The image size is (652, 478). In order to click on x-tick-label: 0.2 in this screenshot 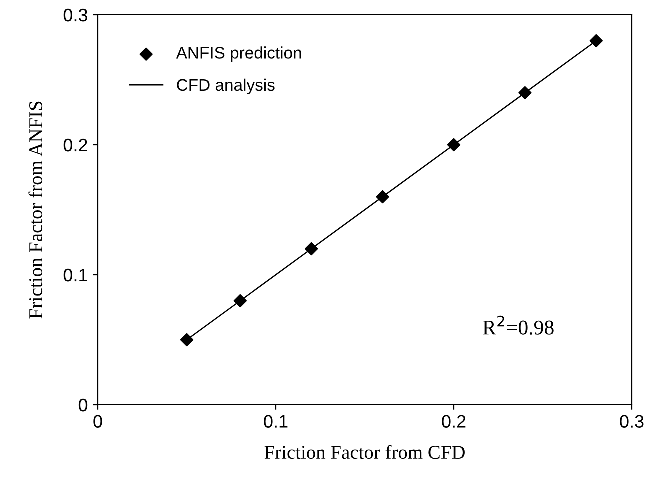, I will do `click(454, 421)`.